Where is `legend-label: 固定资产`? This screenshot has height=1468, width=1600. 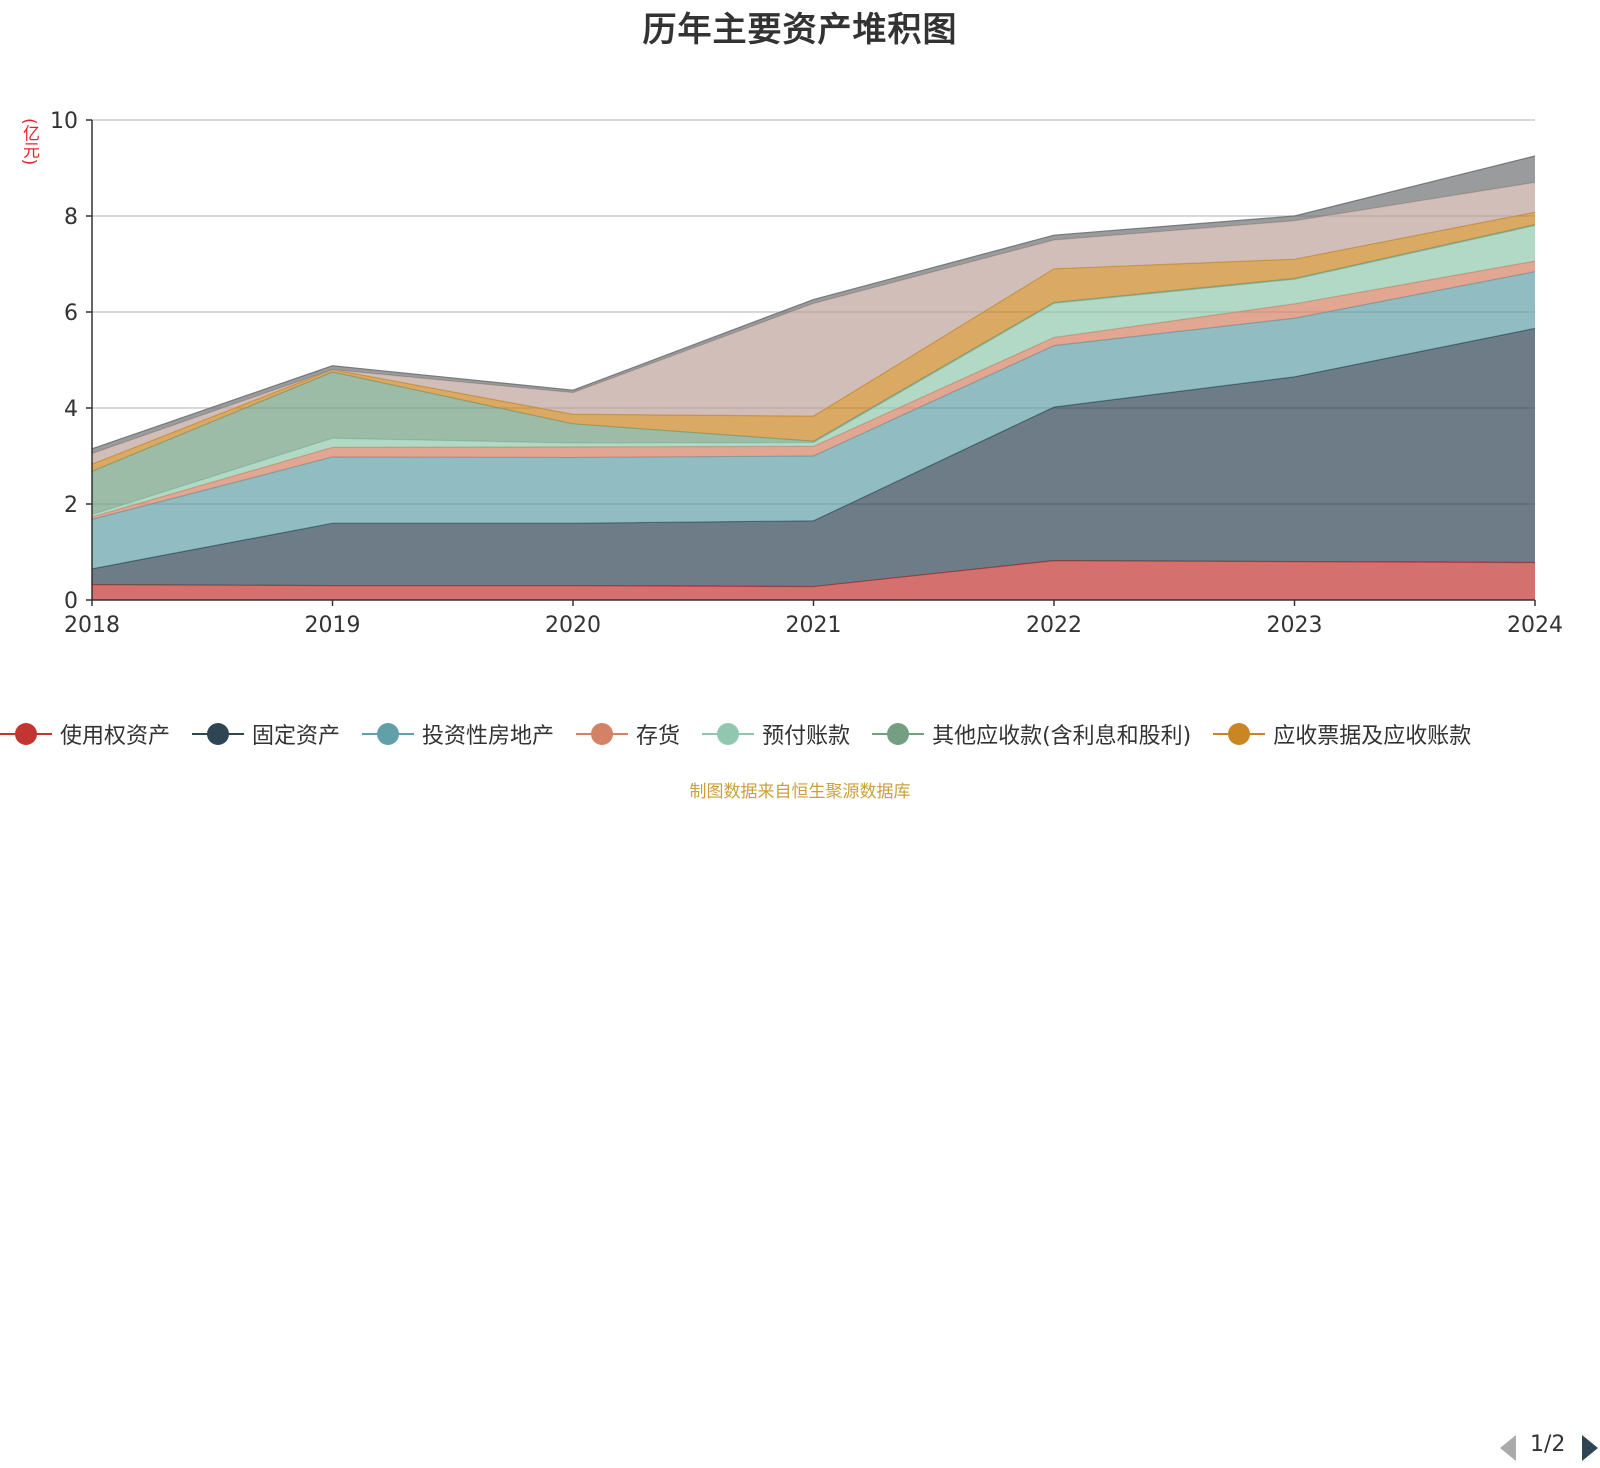
legend-label: 固定资产 is located at coordinates (296, 736).